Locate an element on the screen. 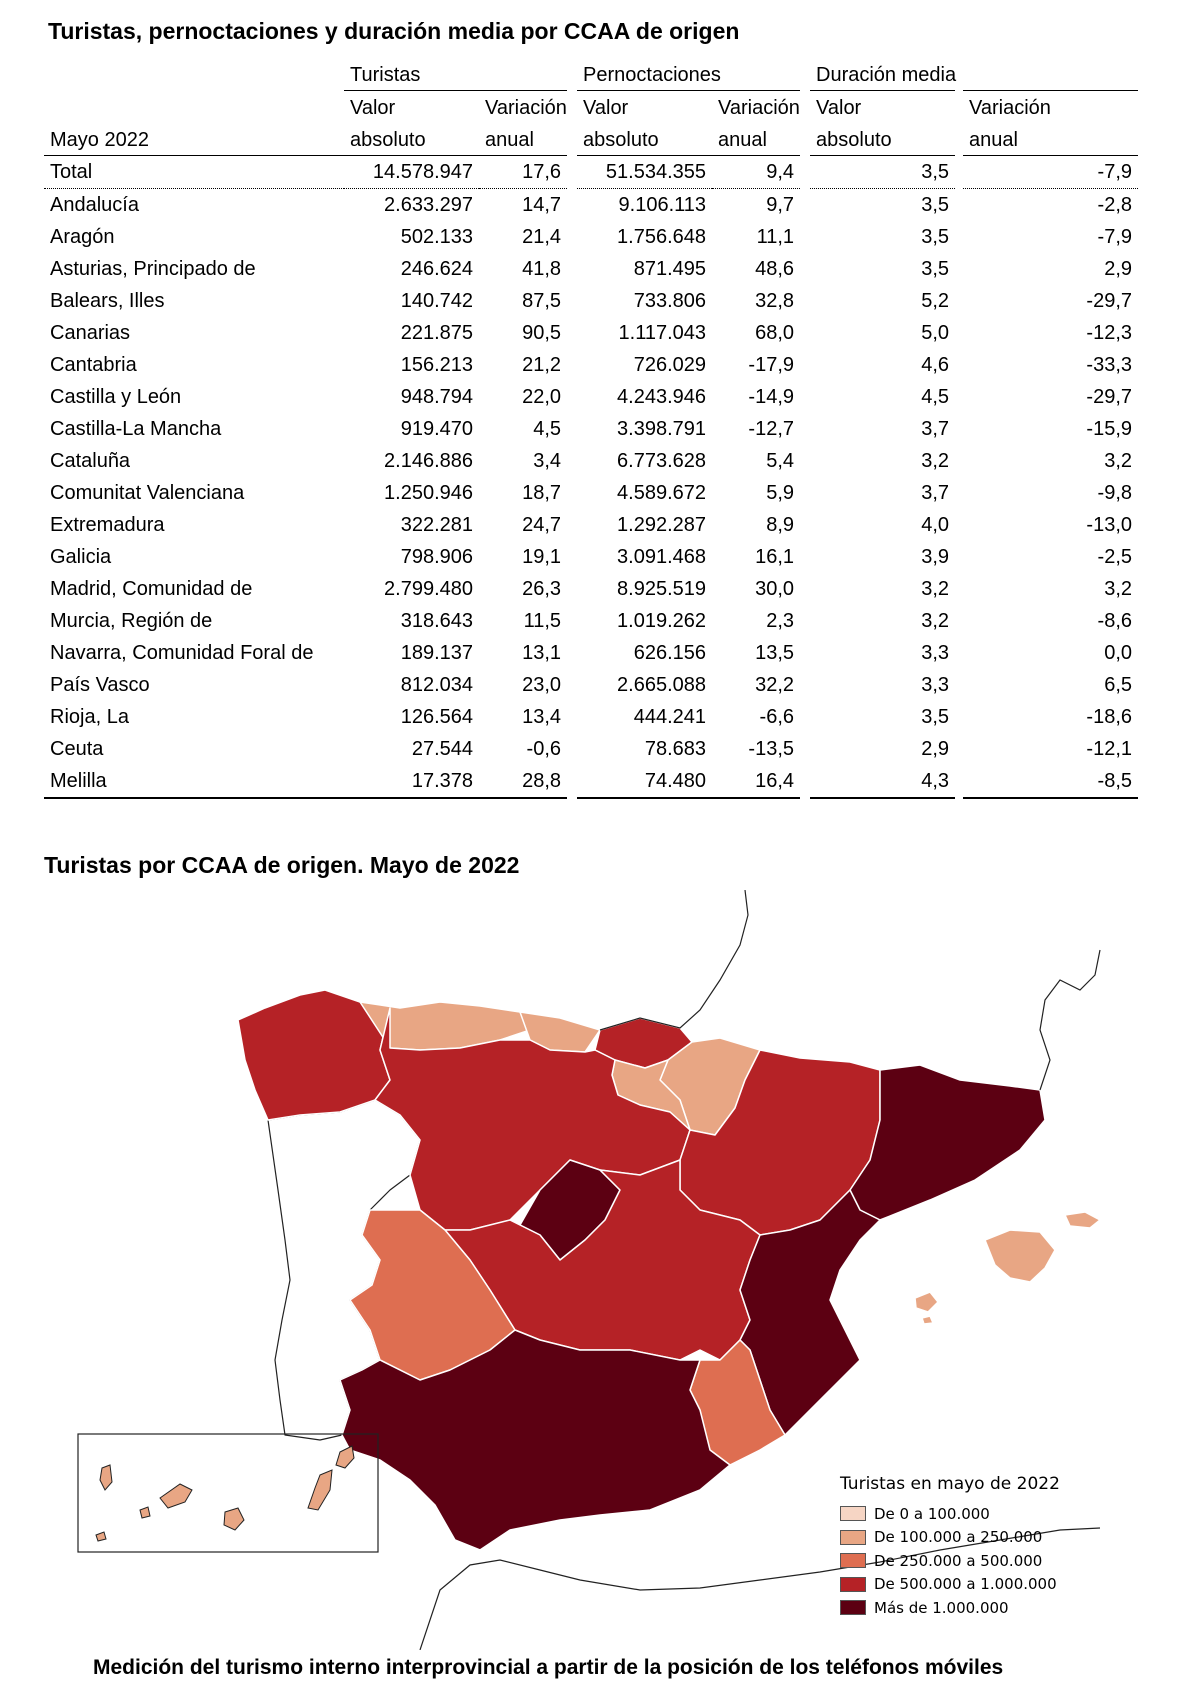 This screenshot has width=1200, height=1690. pernoctaciones-abs: 6.773.628 is located at coordinates (662, 461).